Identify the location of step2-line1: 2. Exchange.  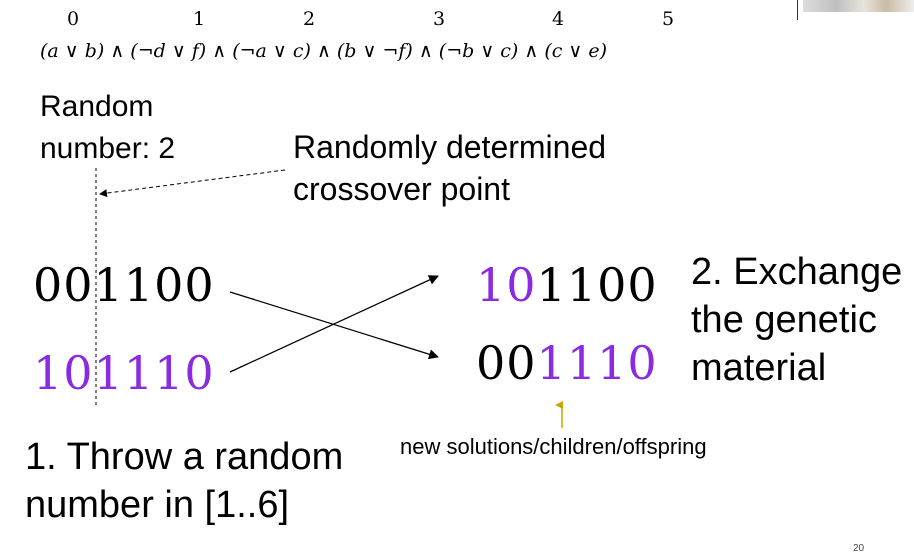
(797, 272).